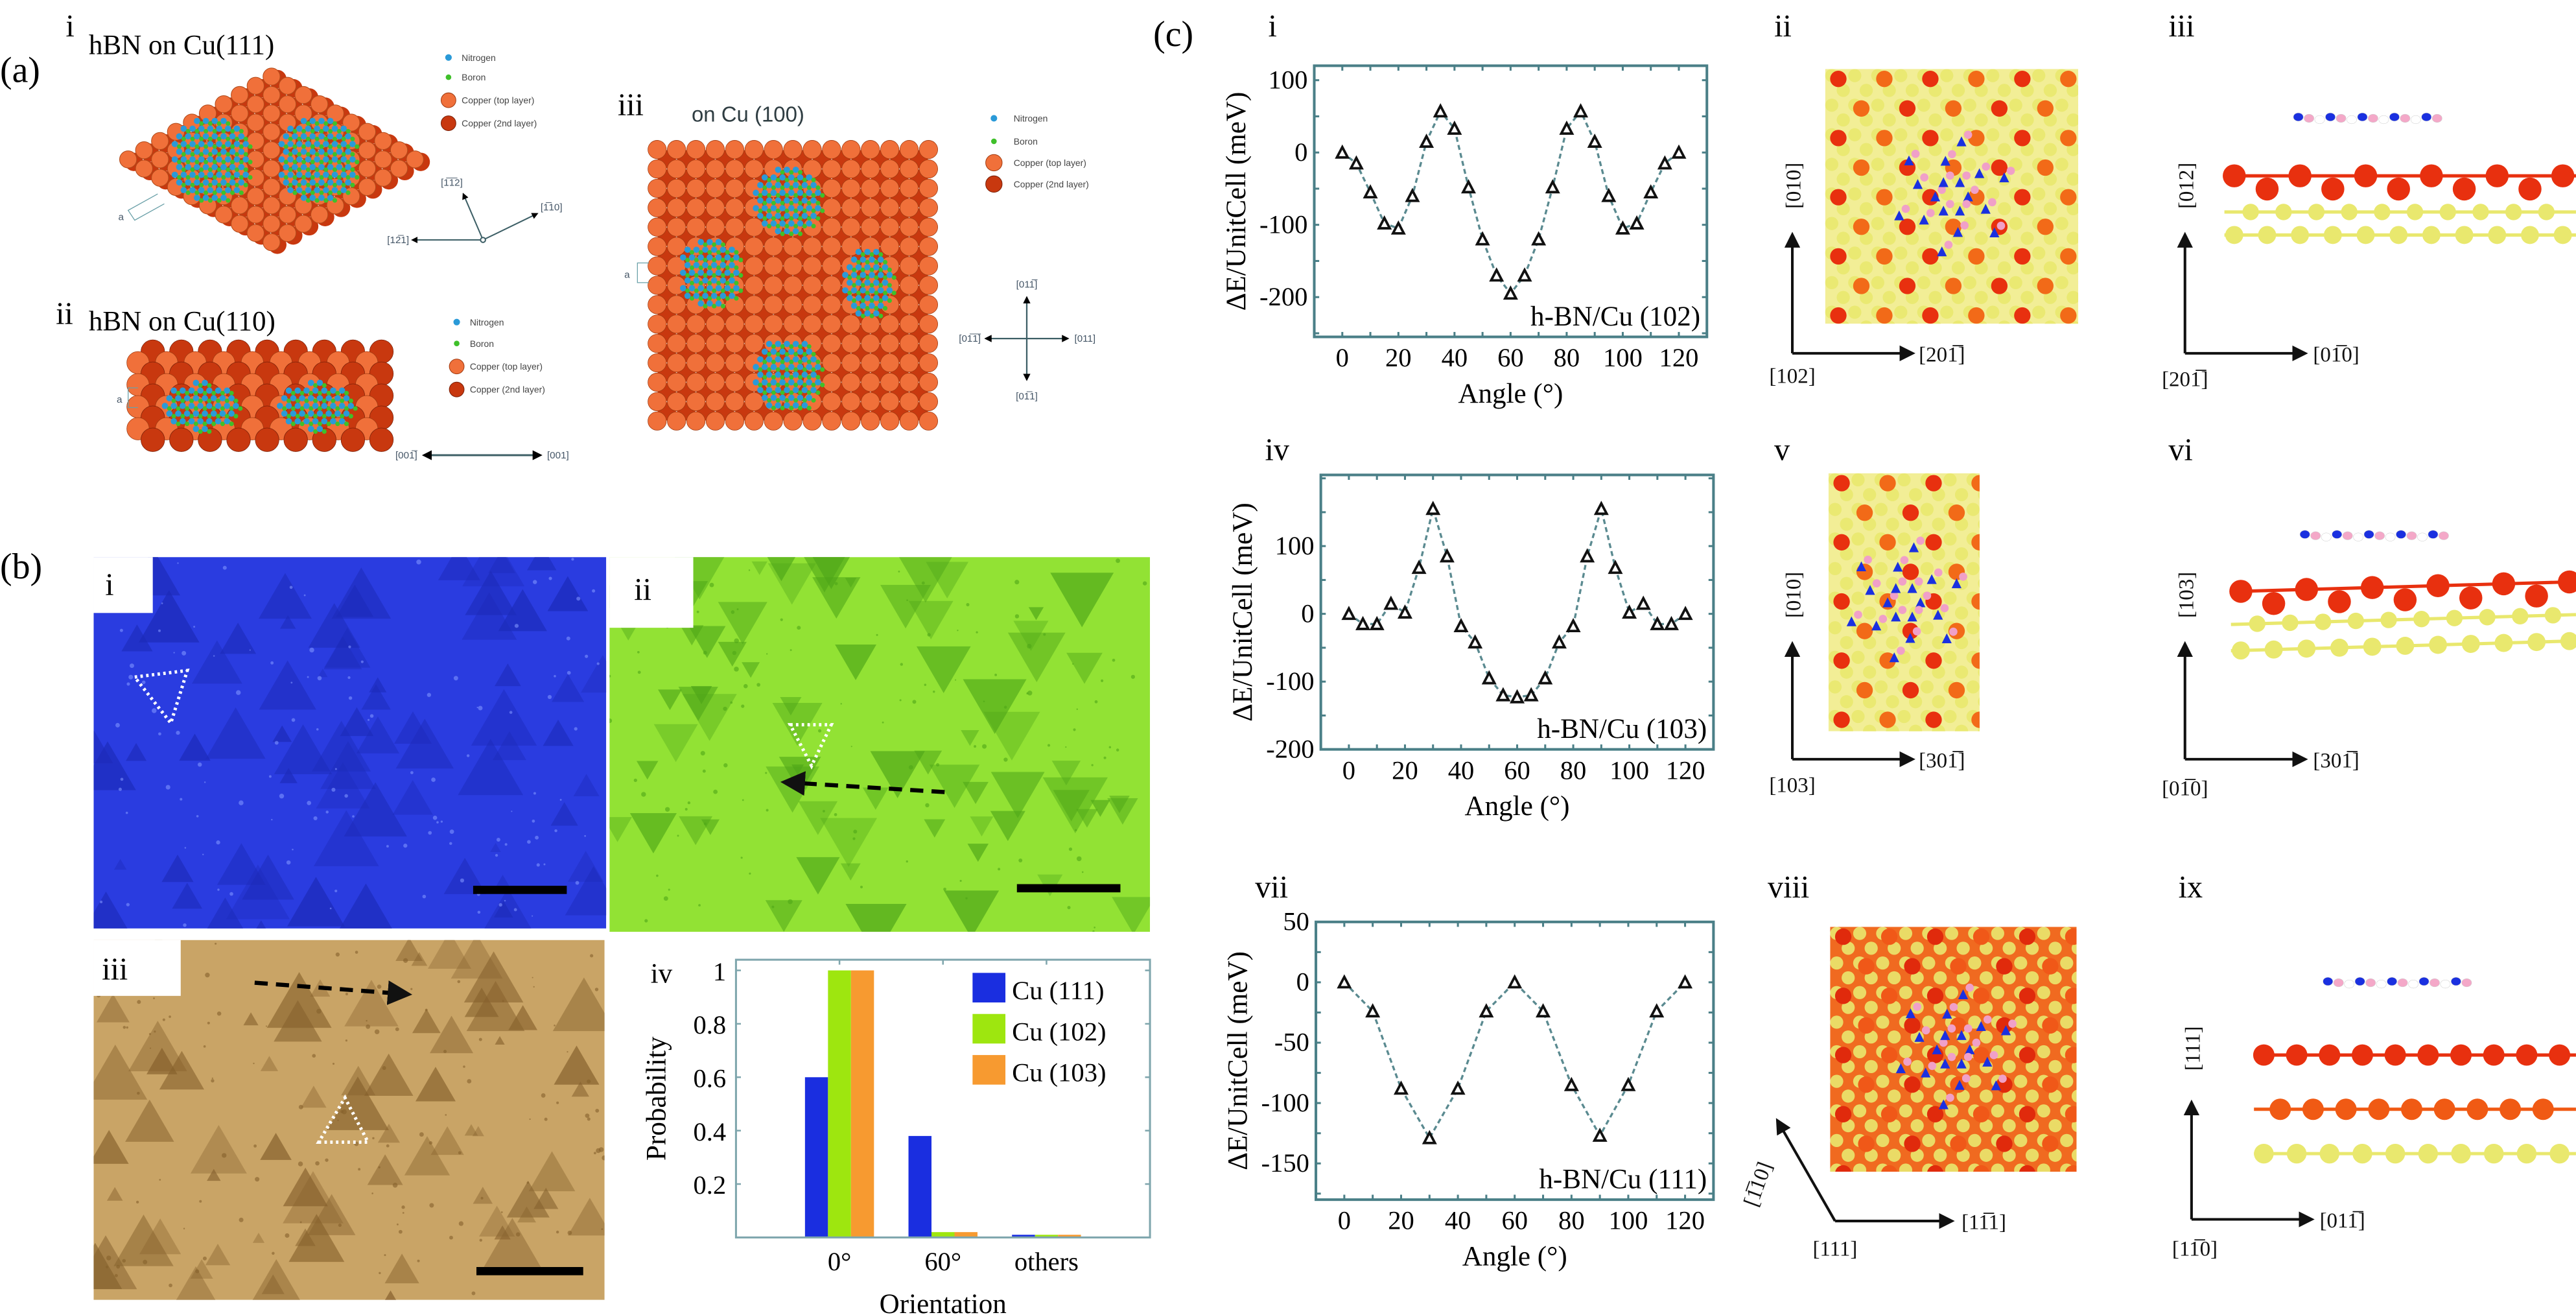 This screenshot has height=1315, width=2576. I want to click on image-content, so click(349, 1120).